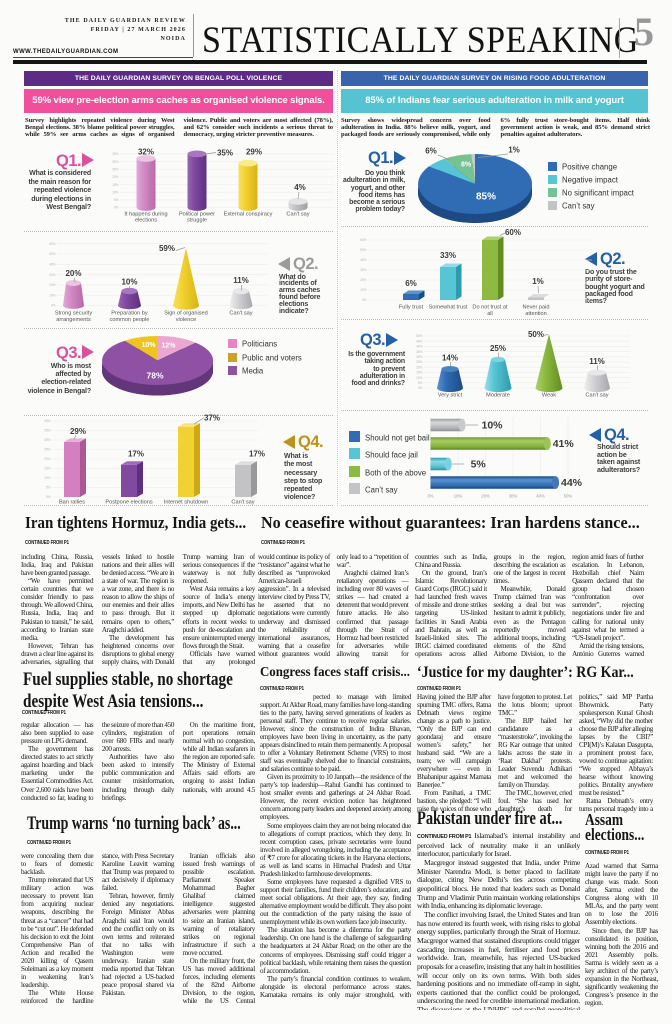 The height and width of the screenshot is (1024, 672). What do you see at coordinates (448, 255) in the screenshot?
I see `svg-text: 33%` at bounding box center [448, 255].